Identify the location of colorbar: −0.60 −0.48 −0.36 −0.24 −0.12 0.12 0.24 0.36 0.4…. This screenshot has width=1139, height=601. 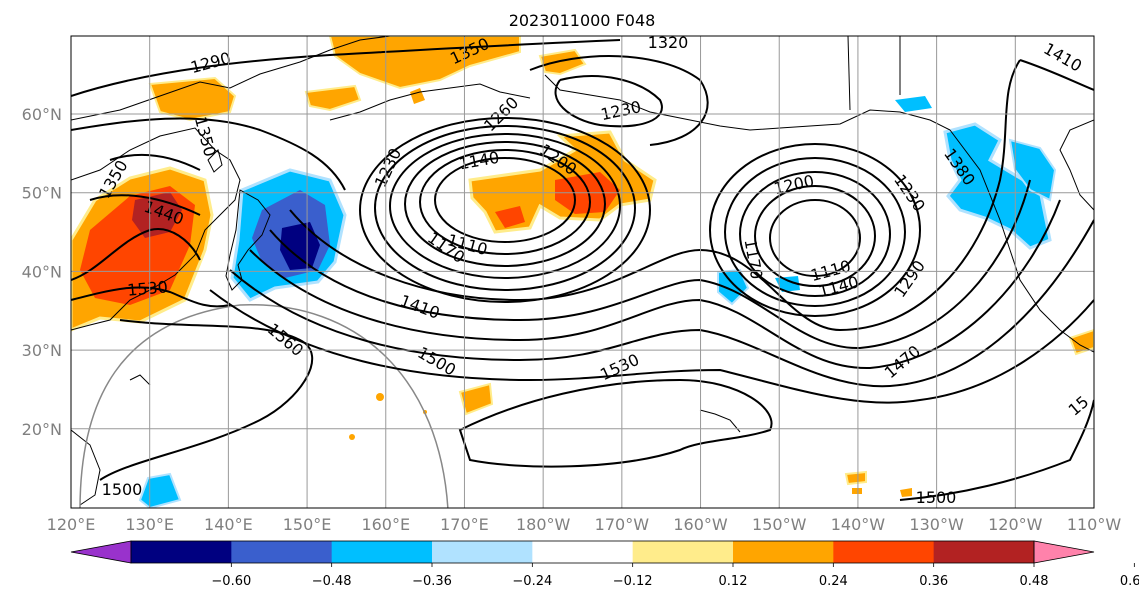
(604, 564).